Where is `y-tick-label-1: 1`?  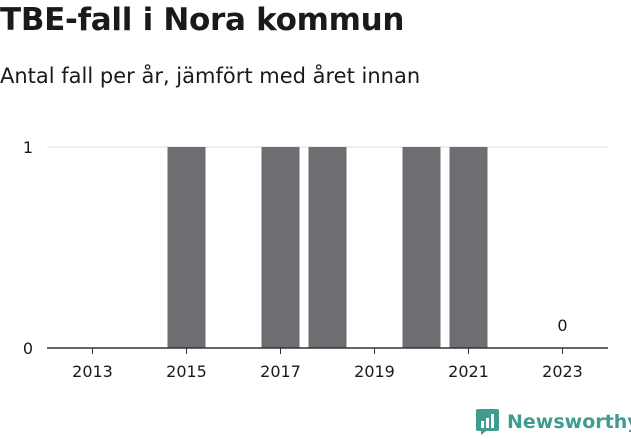 y-tick-label-1: 1 is located at coordinates (28, 147).